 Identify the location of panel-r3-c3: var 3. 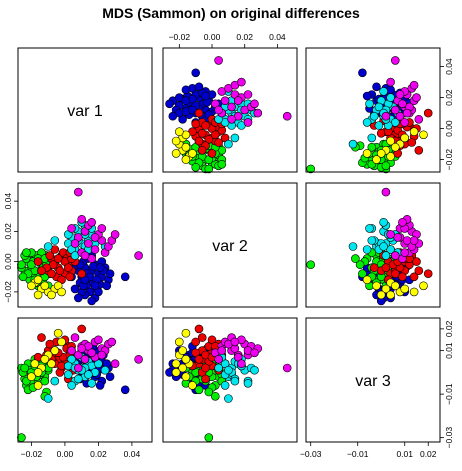
(373, 380).